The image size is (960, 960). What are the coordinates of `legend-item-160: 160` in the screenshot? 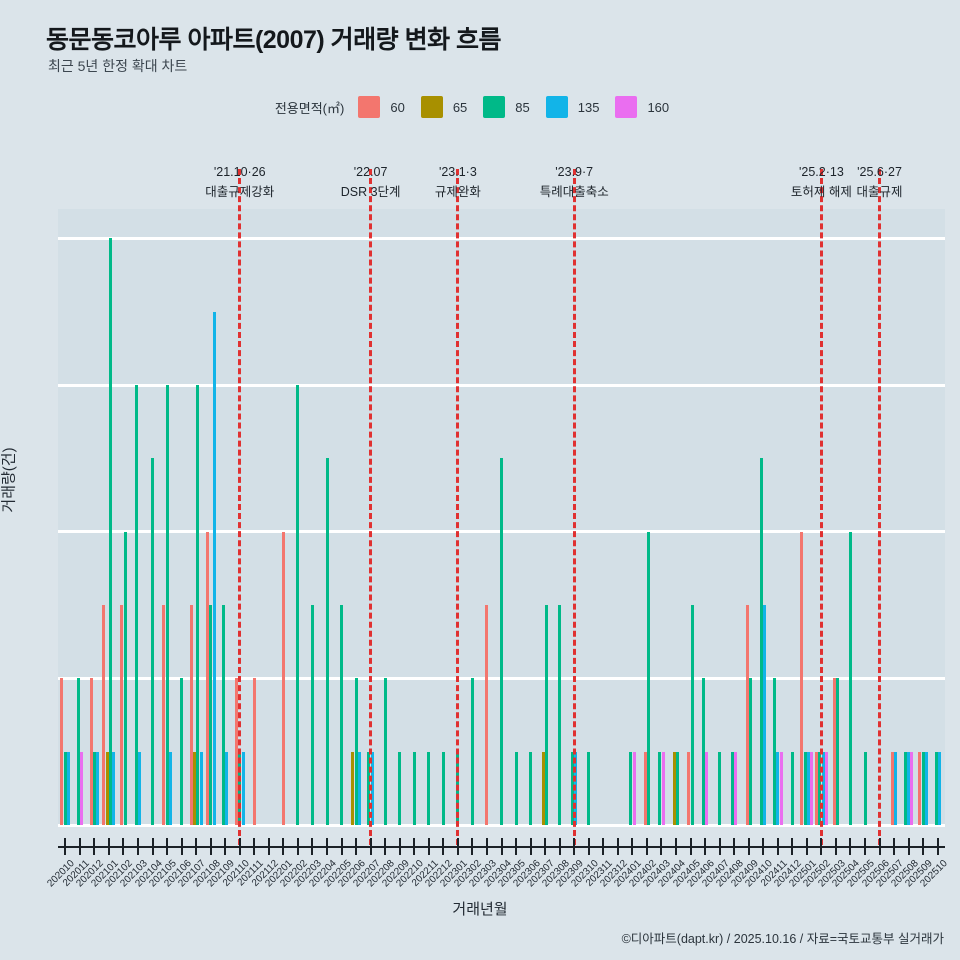 It's located at (642, 107).